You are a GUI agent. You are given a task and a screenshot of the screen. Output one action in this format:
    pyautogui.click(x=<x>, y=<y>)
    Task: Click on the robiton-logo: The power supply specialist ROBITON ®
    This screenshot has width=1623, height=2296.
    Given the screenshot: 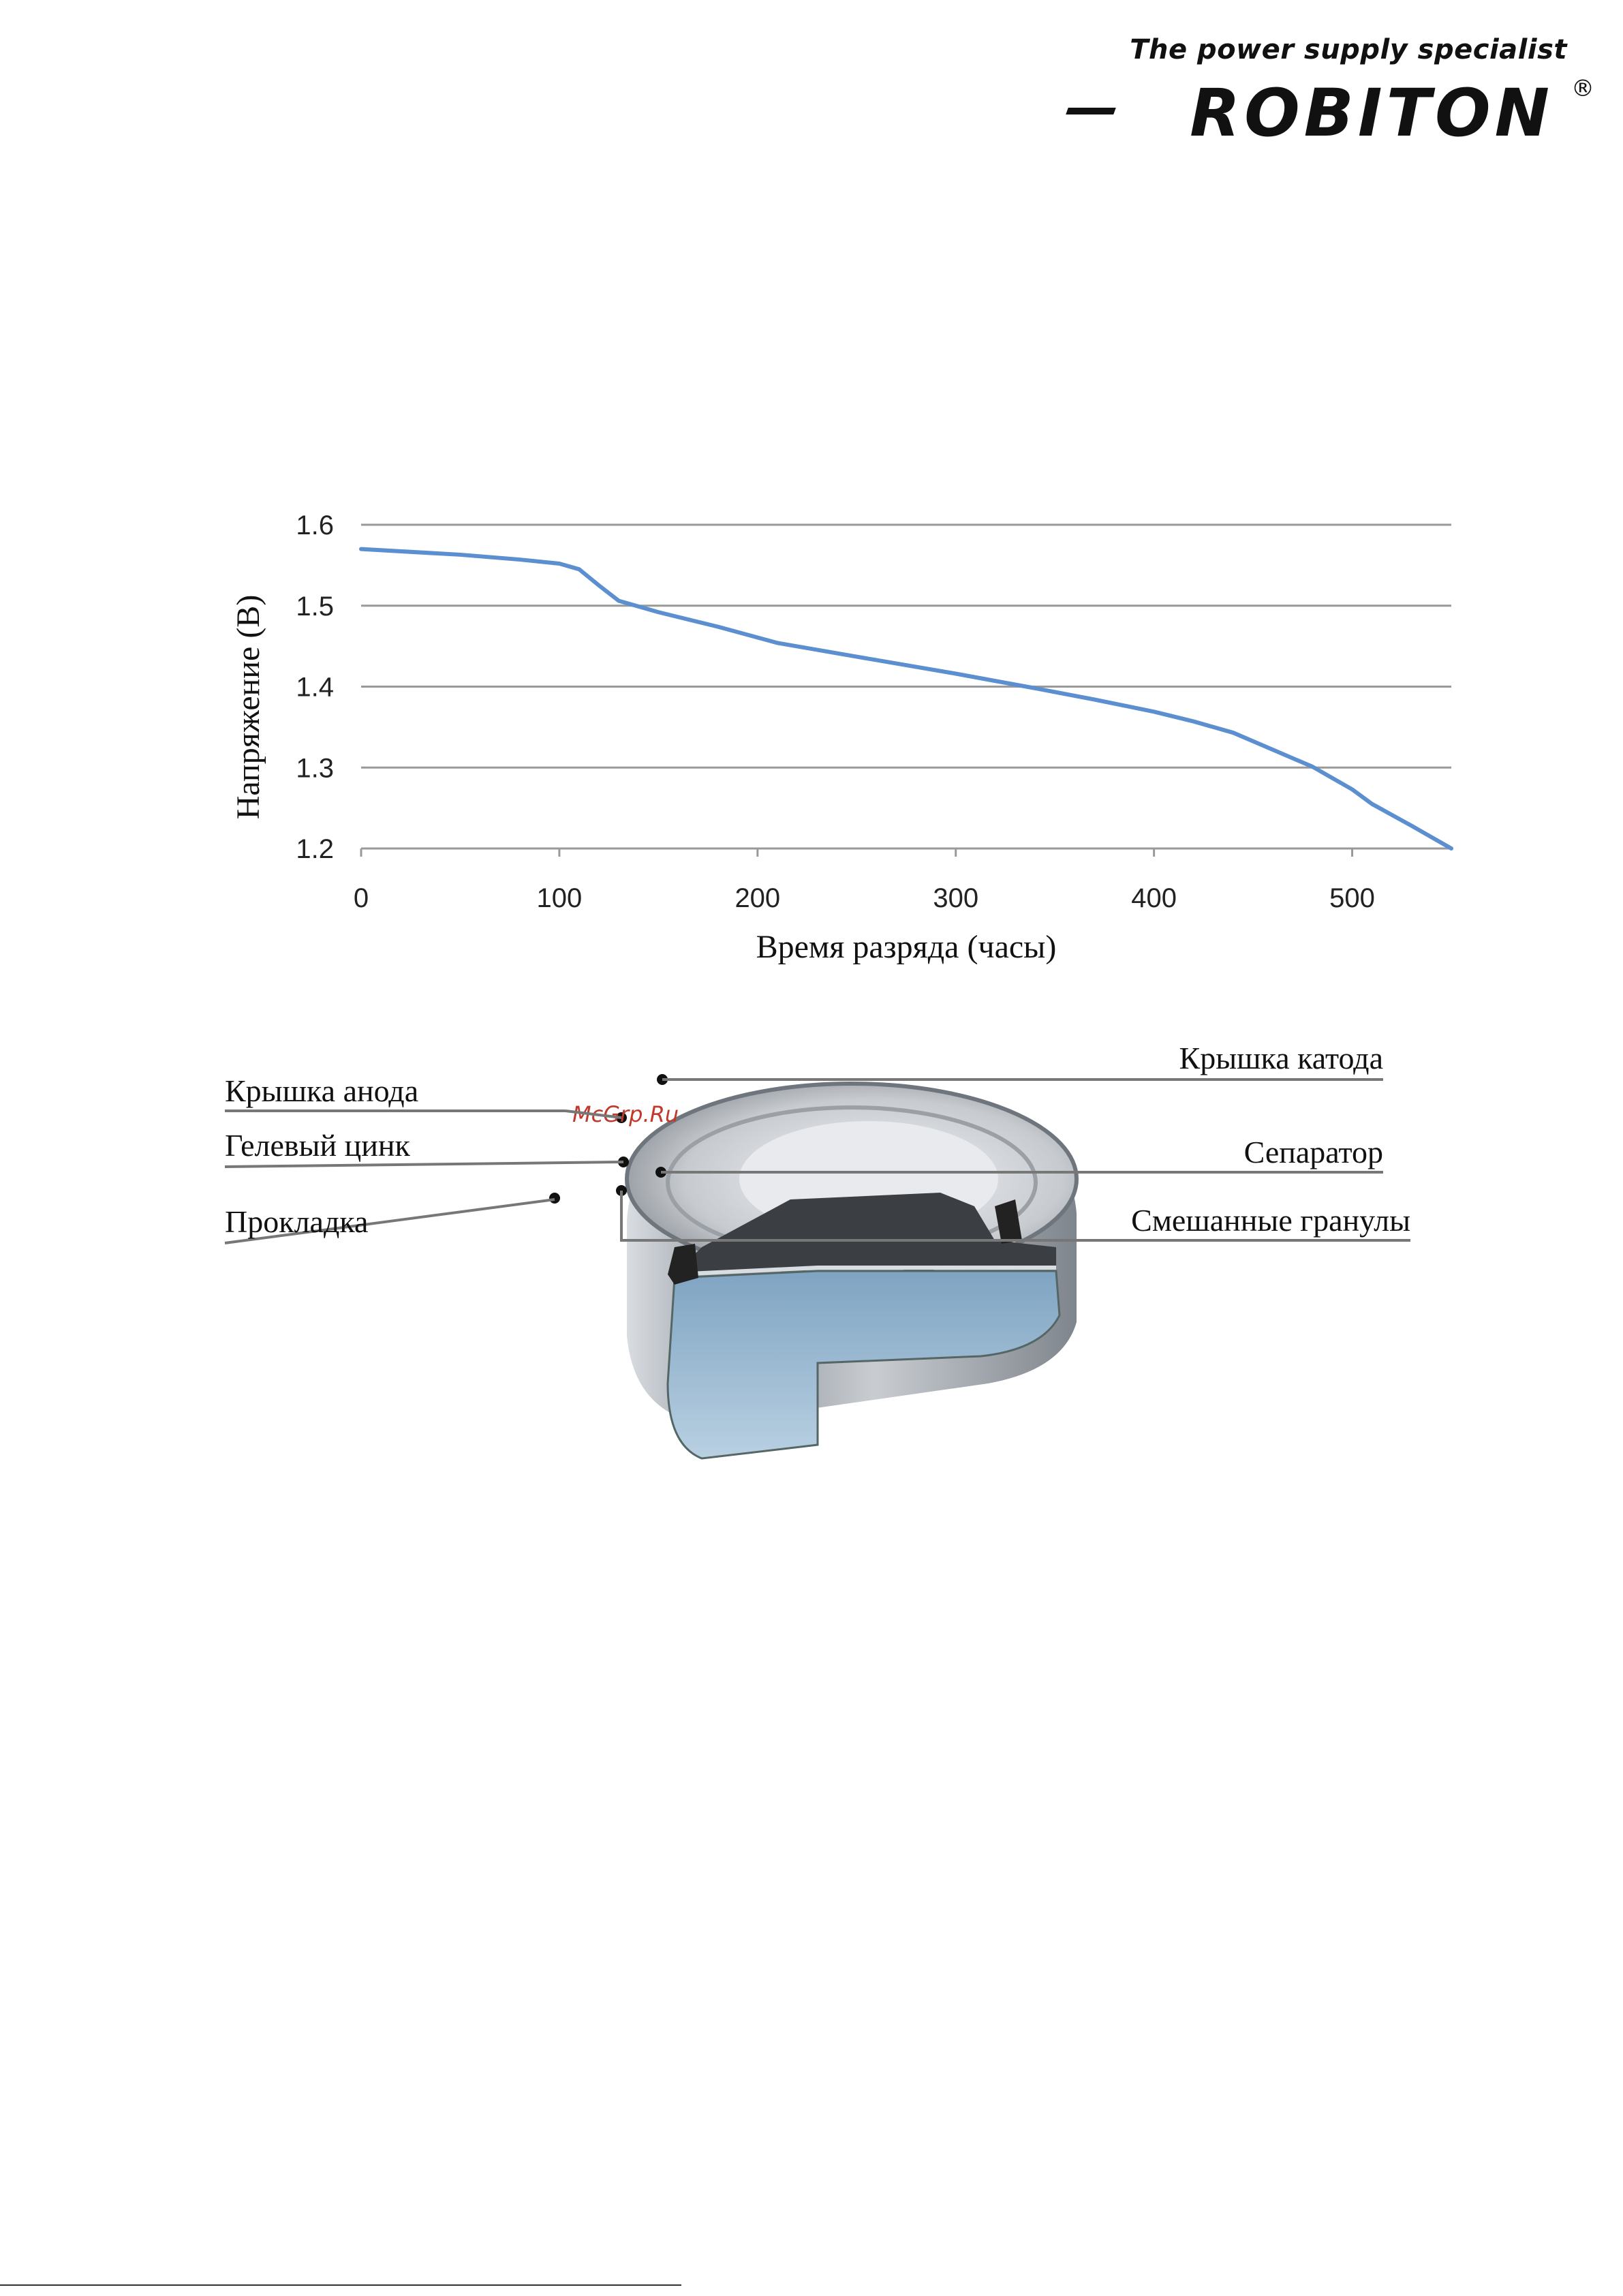 What is the action you would take?
    pyautogui.click(x=1328, y=93)
    